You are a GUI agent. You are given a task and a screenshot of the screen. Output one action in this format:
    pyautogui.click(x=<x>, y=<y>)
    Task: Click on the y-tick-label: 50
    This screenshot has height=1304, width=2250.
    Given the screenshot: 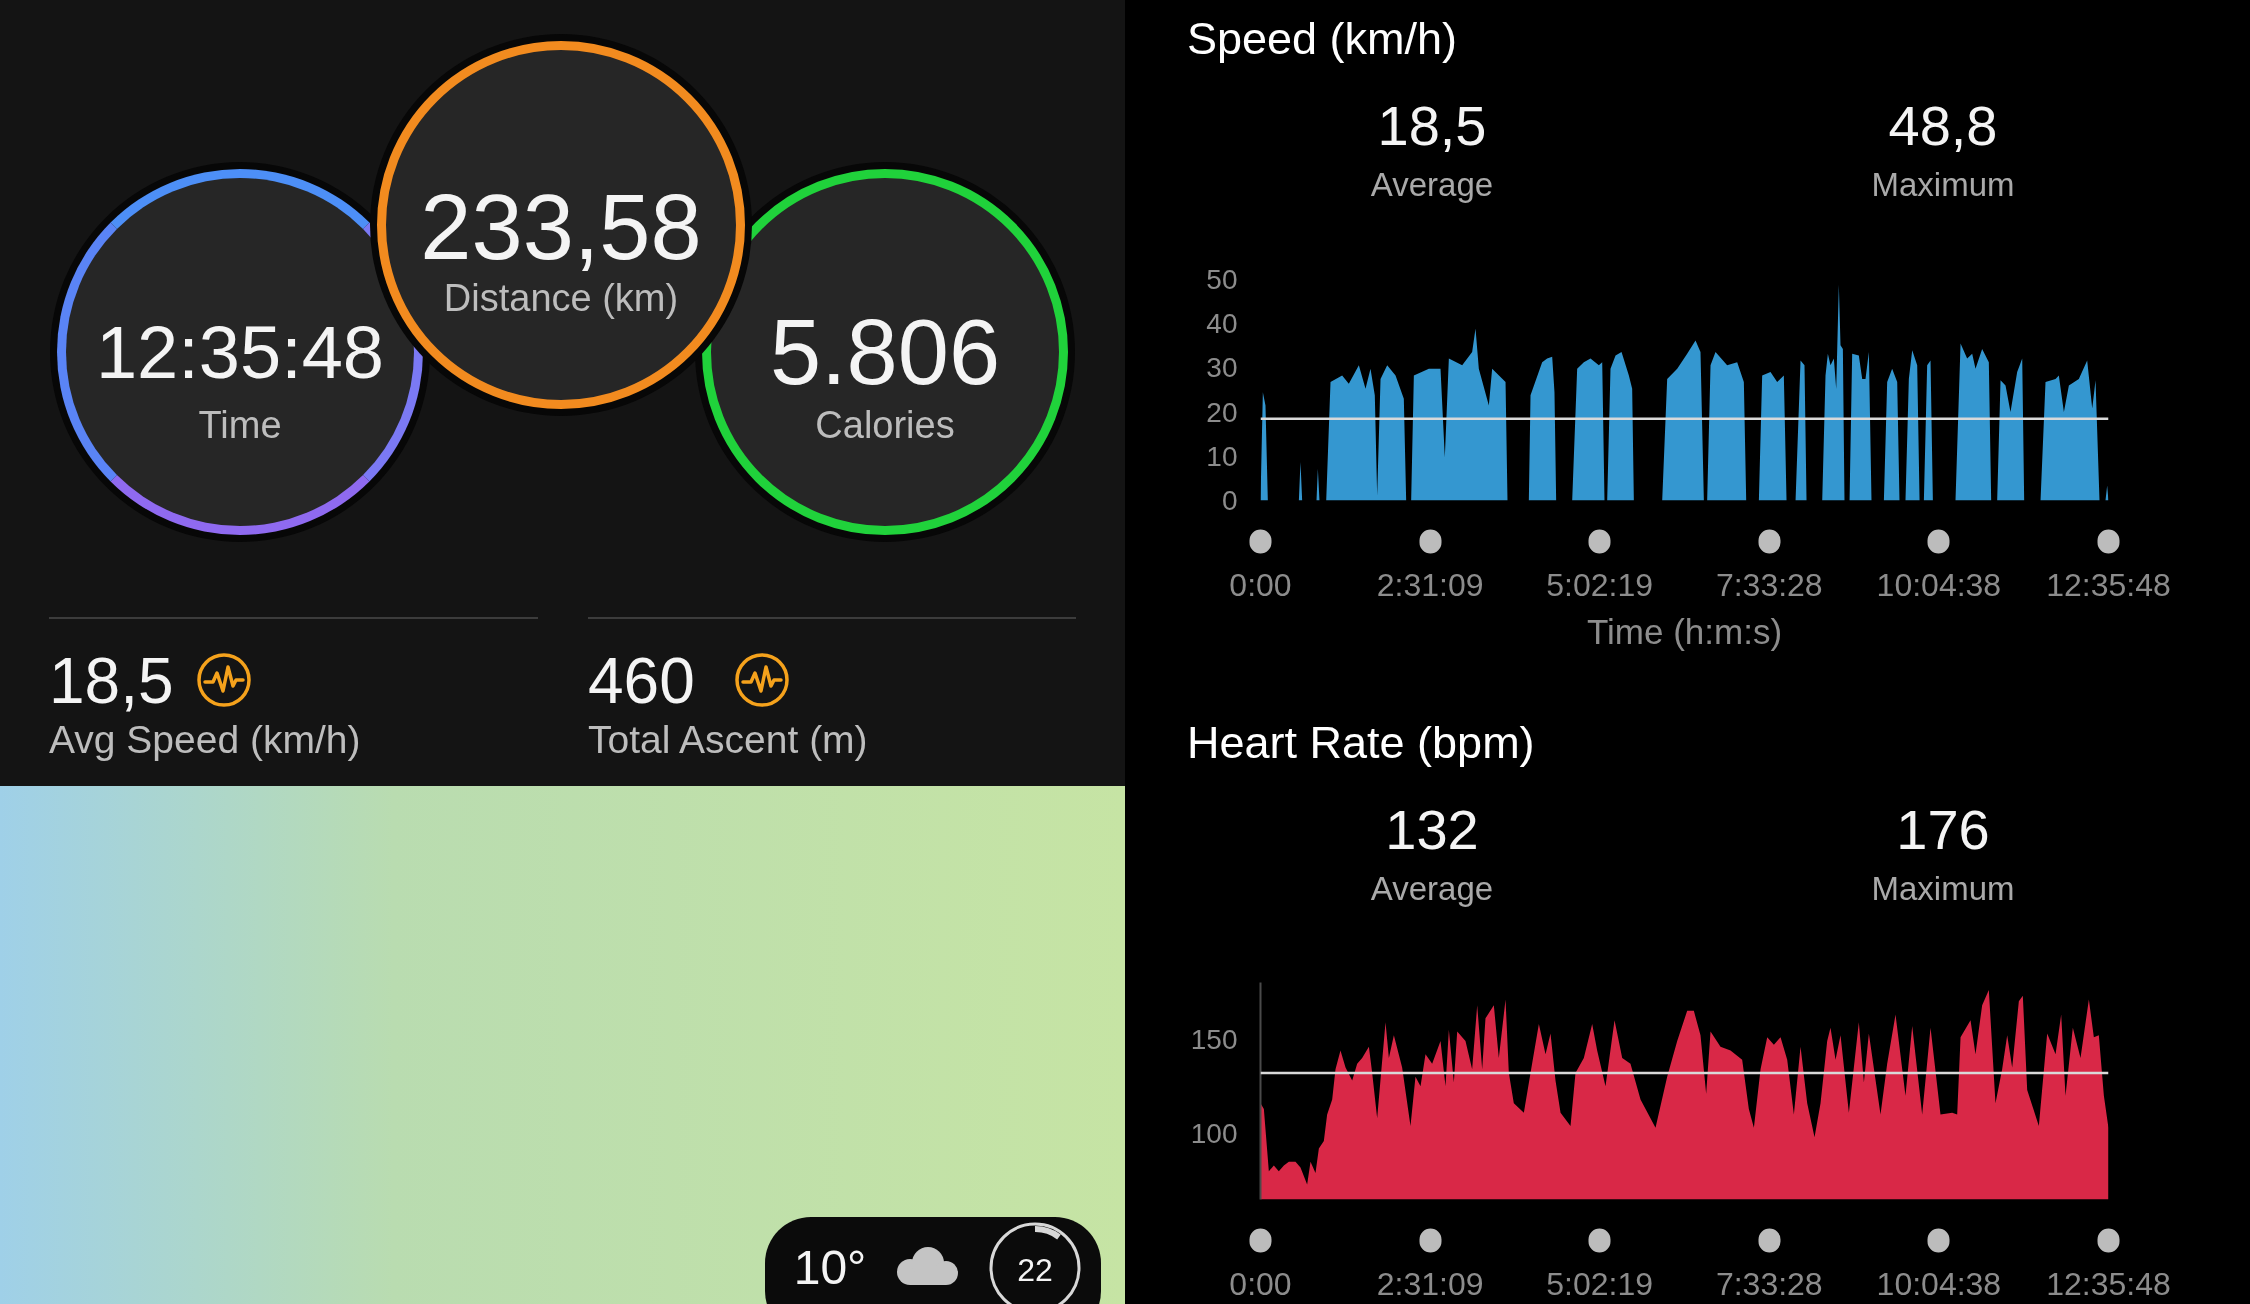 What is the action you would take?
    pyautogui.click(x=1222, y=279)
    